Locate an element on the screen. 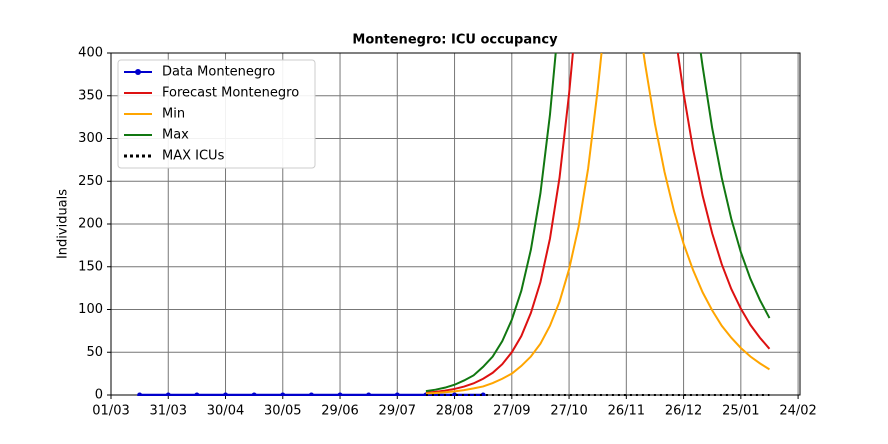  y-tick-label: 400 is located at coordinates (90, 53).